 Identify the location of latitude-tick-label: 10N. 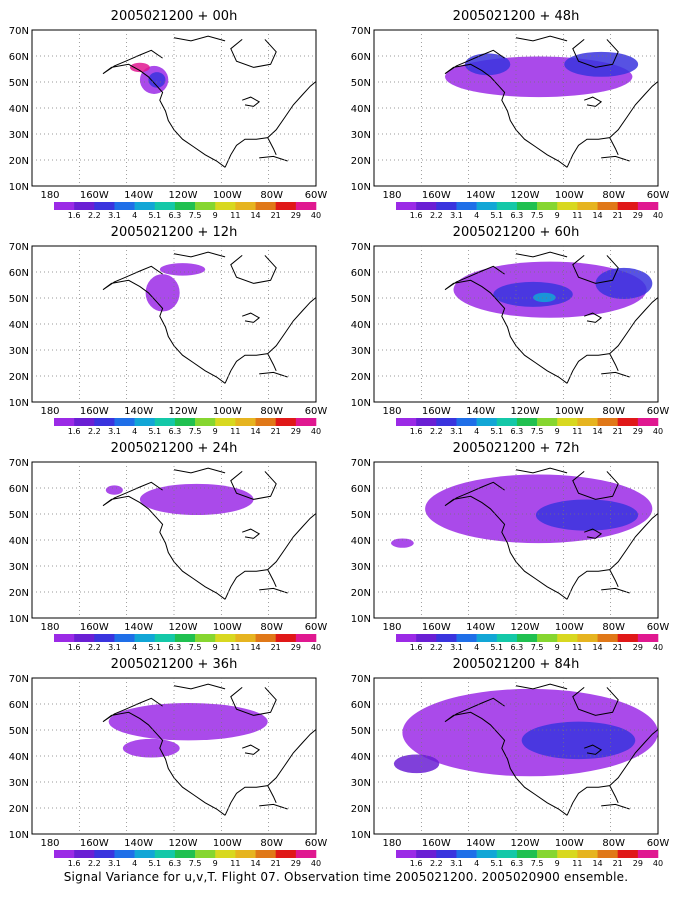
(361, 619).